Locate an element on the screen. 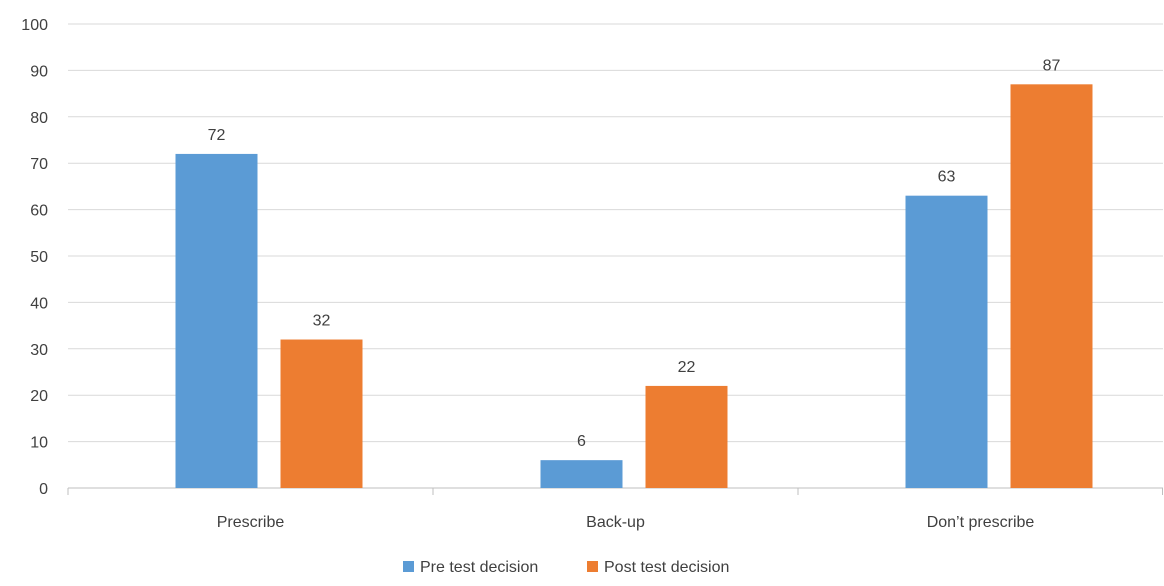 Image resolution: width=1164 pixels, height=586 pixels. y-tick-label: 50 is located at coordinates (39, 257).